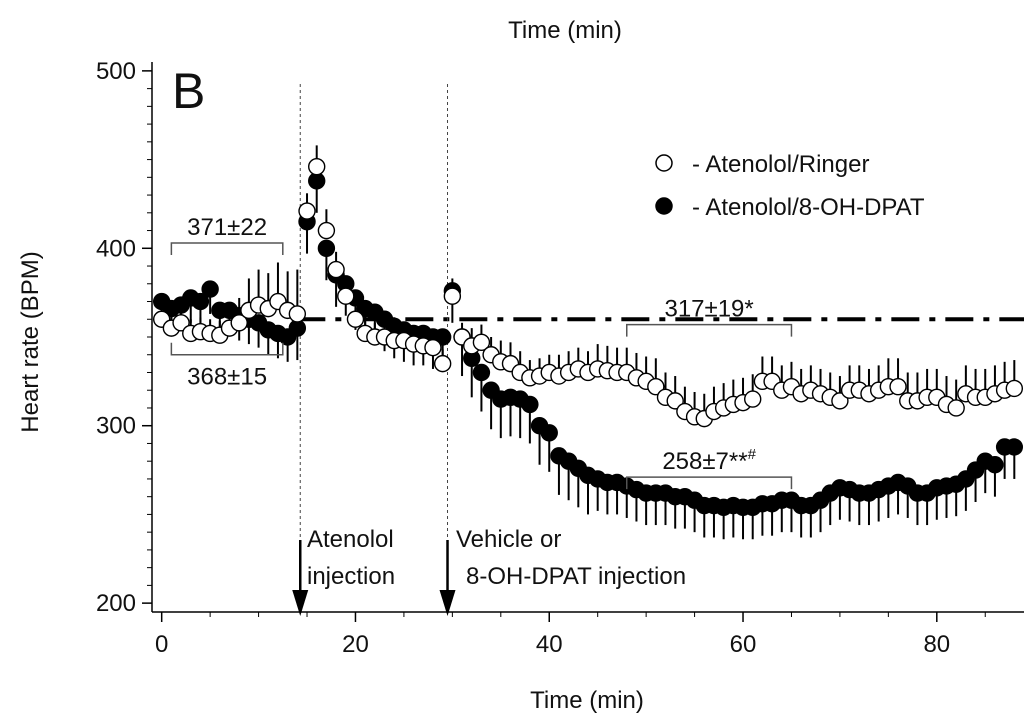 The image size is (1034, 713). Describe the element at coordinates (355, 644) in the screenshot. I see `x-tick-label: 20` at that location.